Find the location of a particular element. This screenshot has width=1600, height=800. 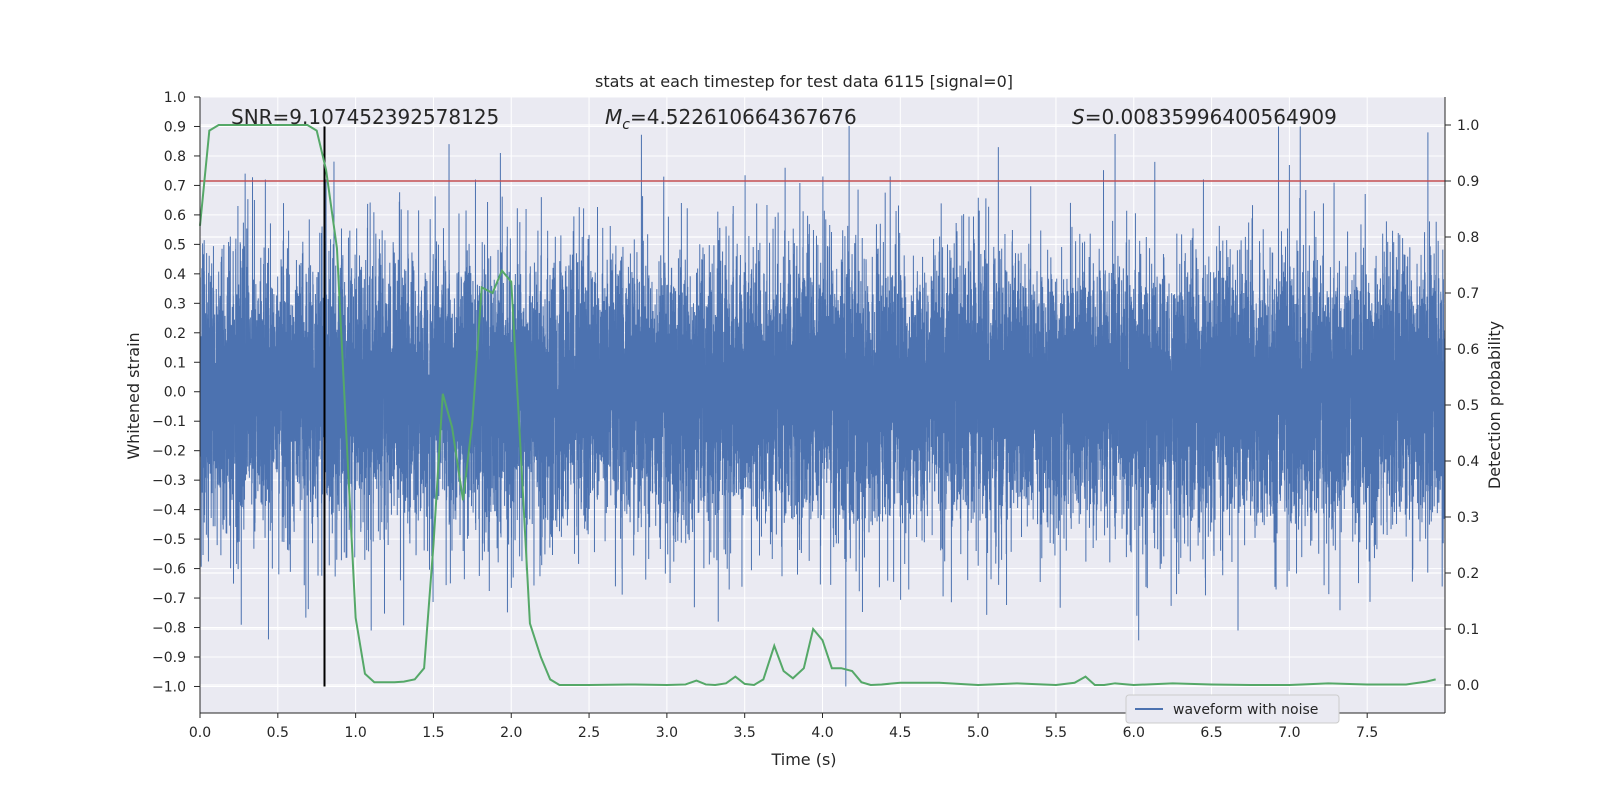

x-tick-label: 1.5 is located at coordinates (433, 733).